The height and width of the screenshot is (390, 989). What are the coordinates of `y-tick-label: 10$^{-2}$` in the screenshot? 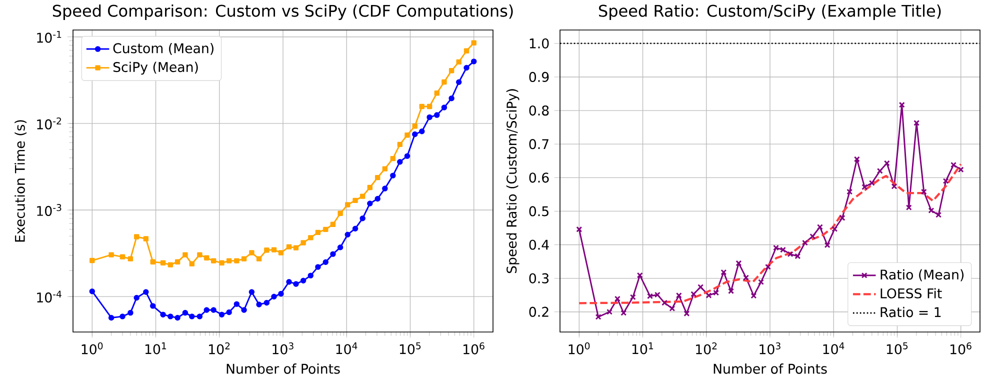 It's located at (49, 123).